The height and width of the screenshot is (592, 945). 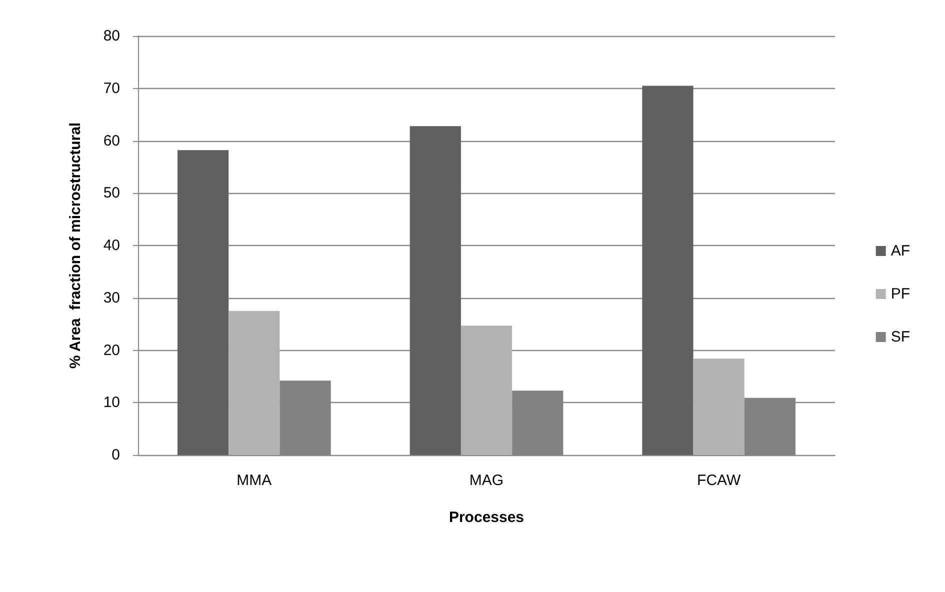 What do you see at coordinates (111, 245) in the screenshot?
I see `y-tick-label: 40` at bounding box center [111, 245].